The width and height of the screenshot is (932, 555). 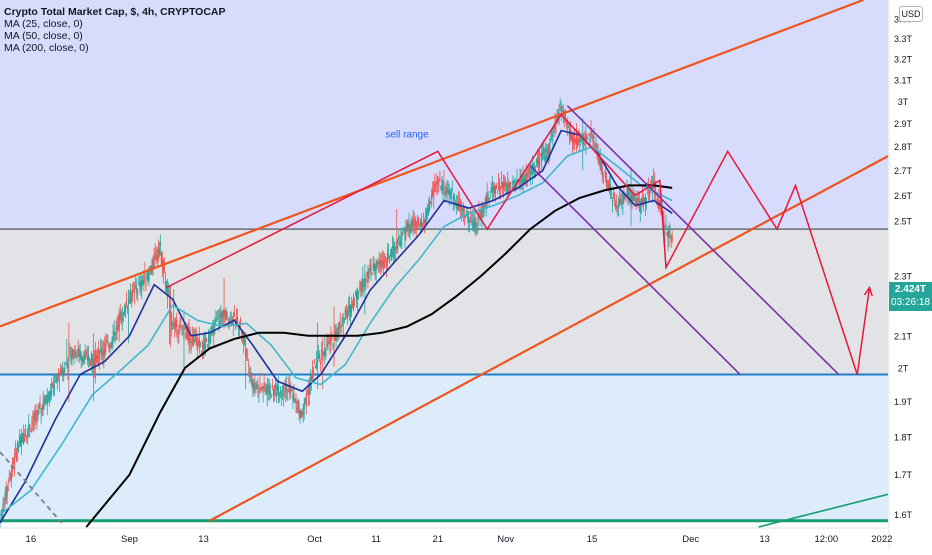 What do you see at coordinates (903, 276) in the screenshot?
I see `price-tick-label: 2.3T` at bounding box center [903, 276].